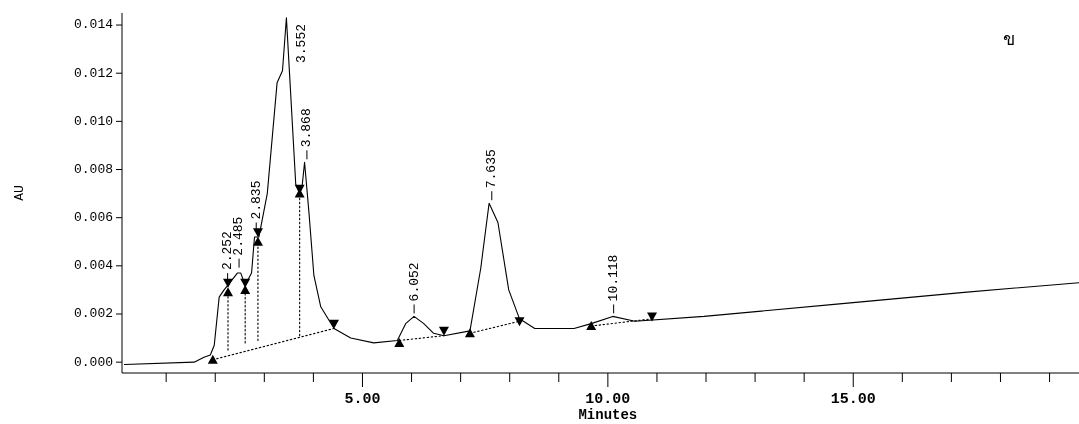  Describe the element at coordinates (608, 399) in the screenshot. I see `x-tick-label: 10.00` at that location.